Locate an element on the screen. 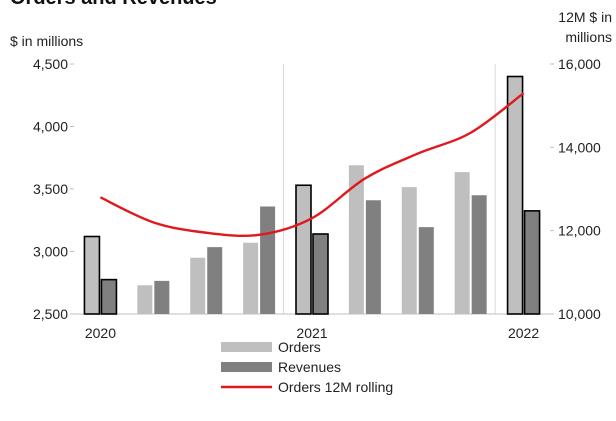  x-tick-label: 2022 is located at coordinates (523, 333).